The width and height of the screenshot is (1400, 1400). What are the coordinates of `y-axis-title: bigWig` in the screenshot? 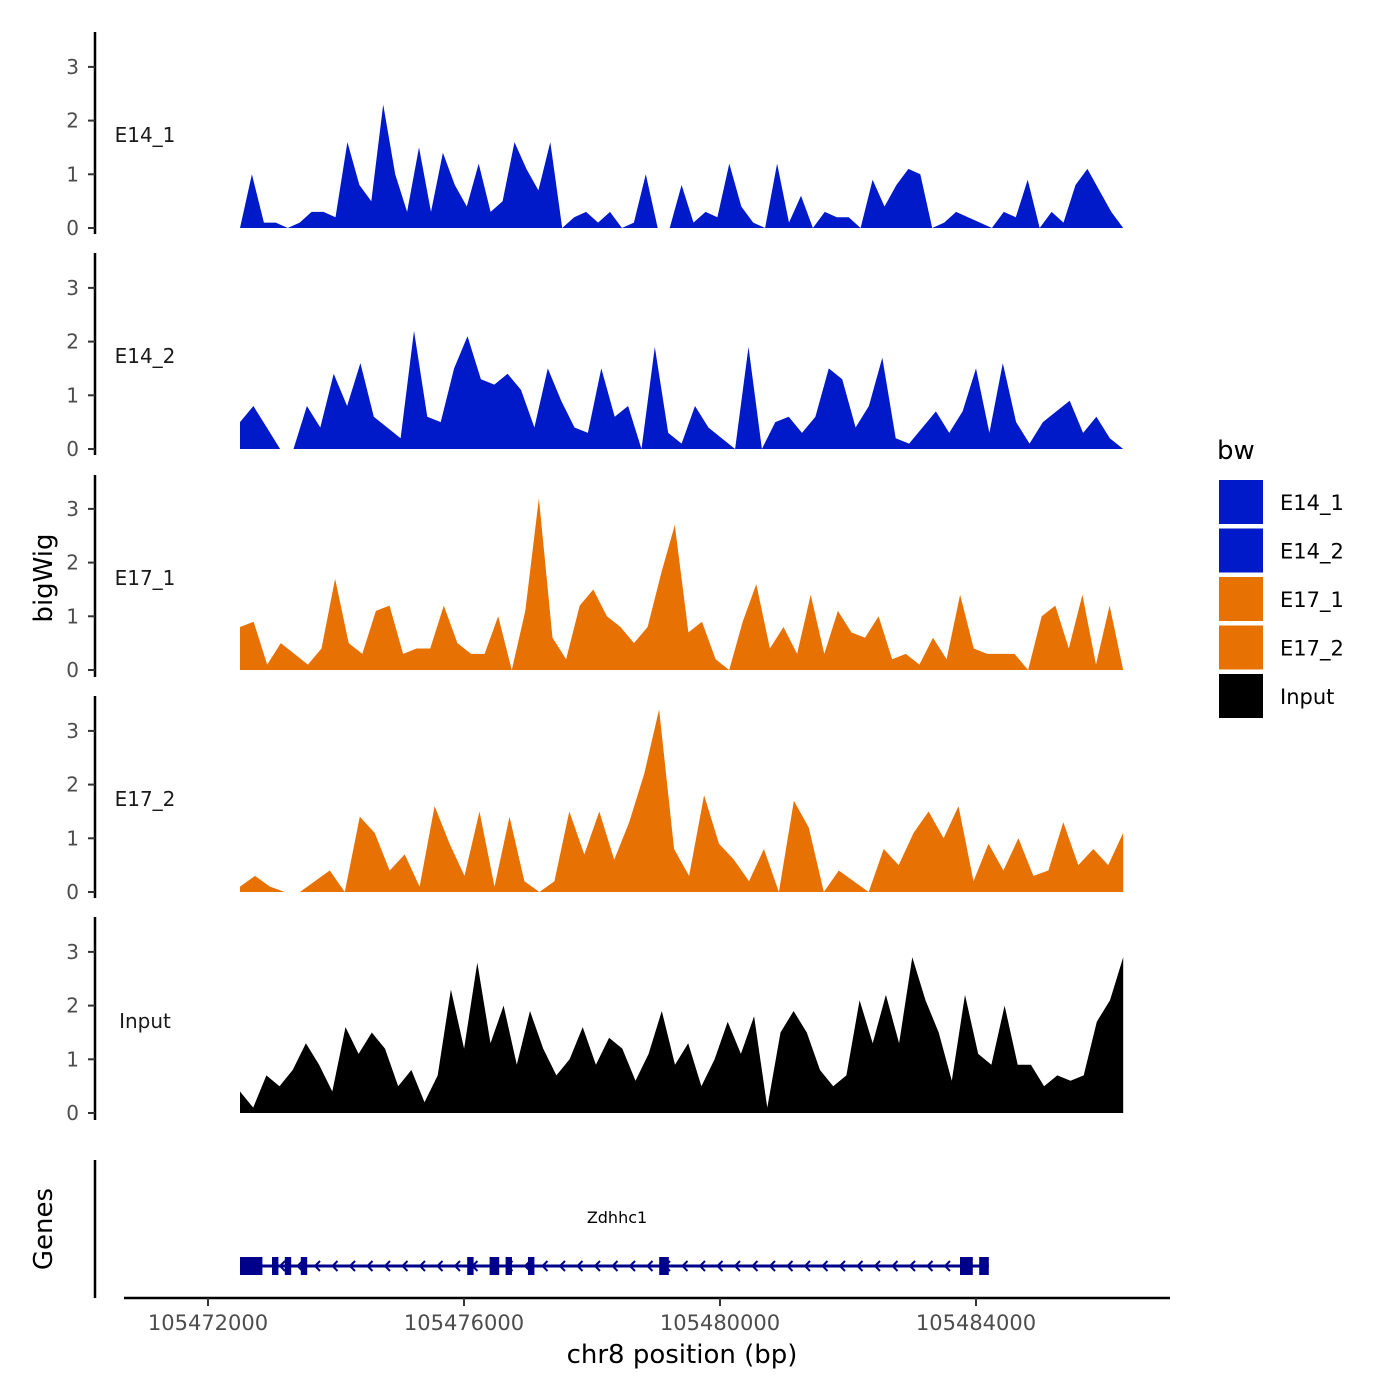 It's located at (44, 577).